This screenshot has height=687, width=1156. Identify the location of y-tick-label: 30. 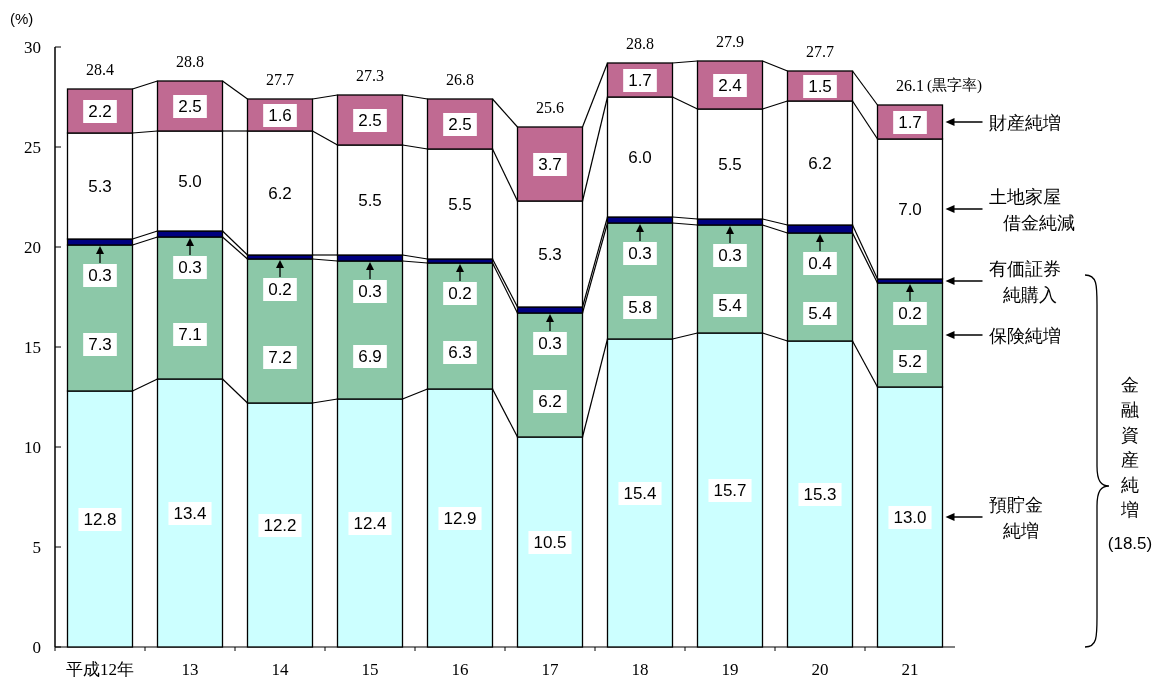
(32, 47).